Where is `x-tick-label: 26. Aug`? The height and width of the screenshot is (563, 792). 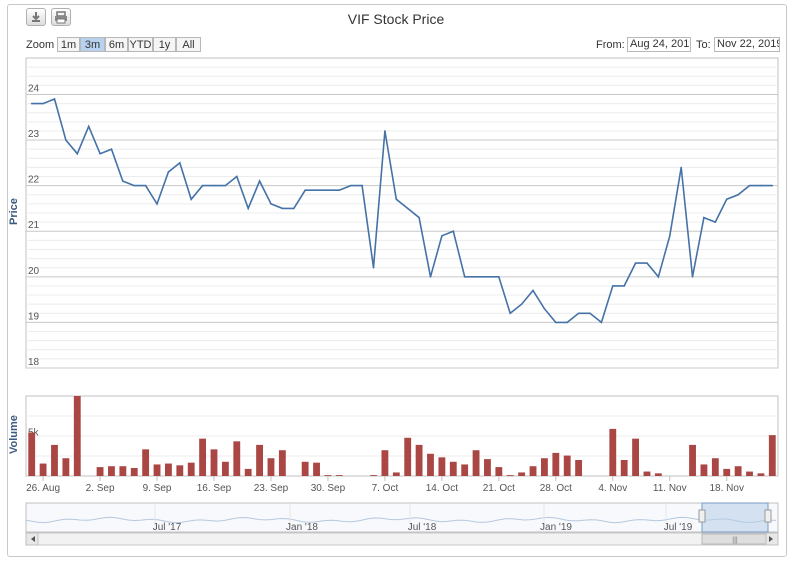 x-tick-label: 26. Aug is located at coordinates (43, 488).